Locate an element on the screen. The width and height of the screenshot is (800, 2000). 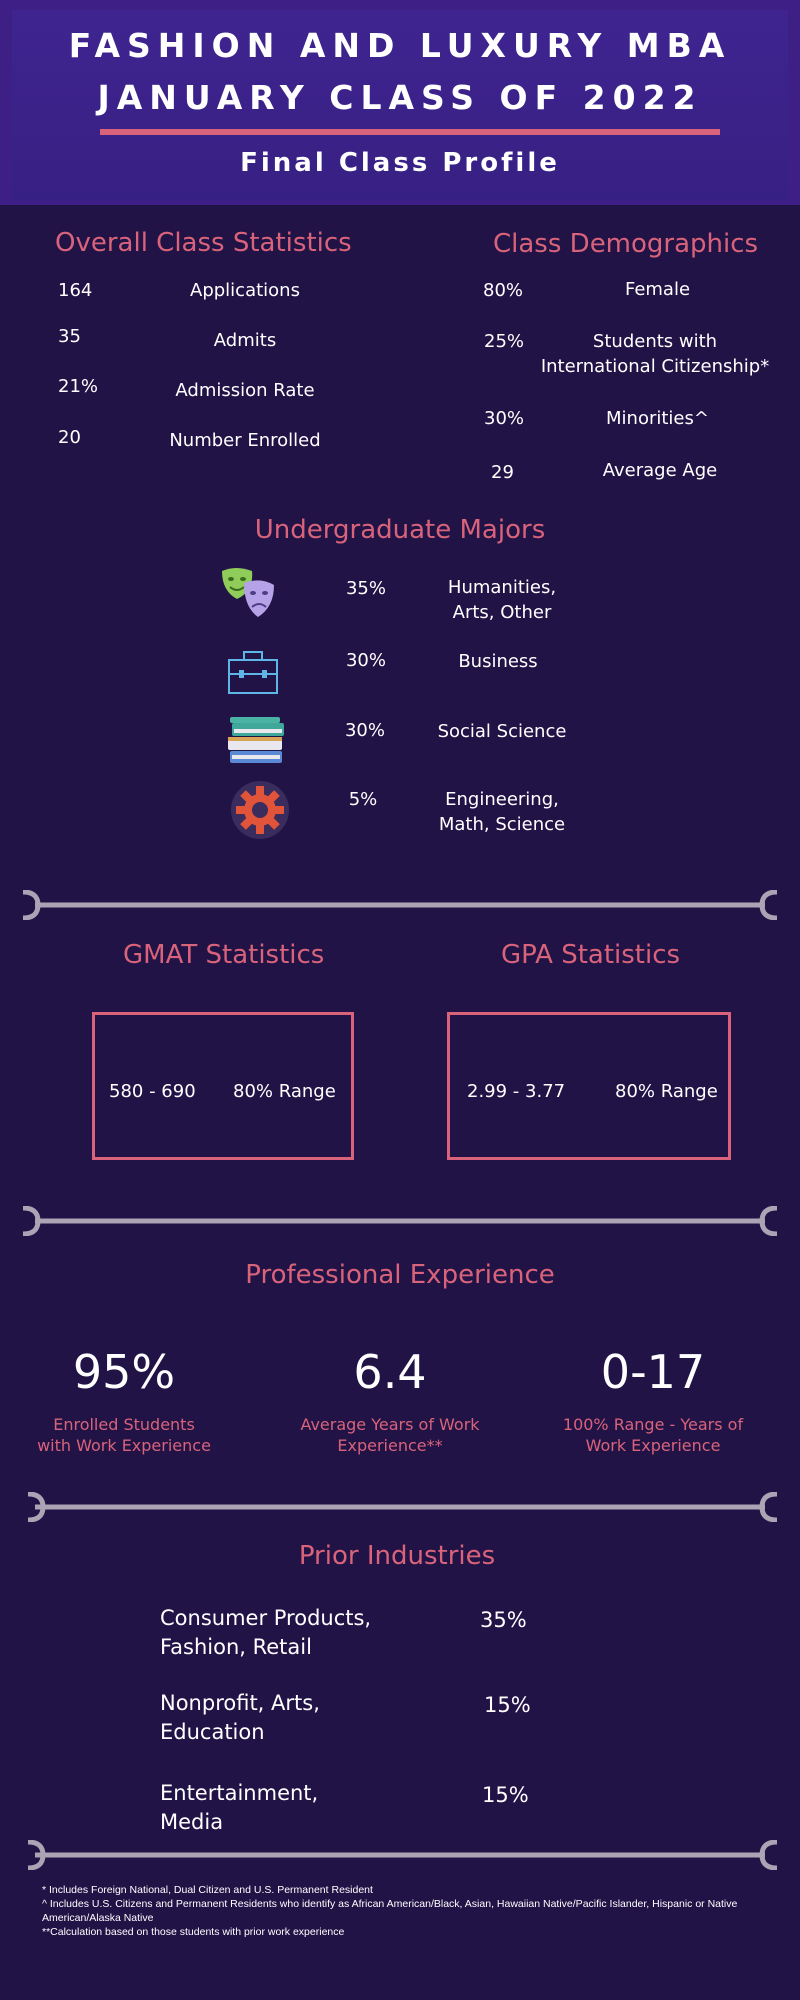
major-percent: 5% is located at coordinates (363, 799).